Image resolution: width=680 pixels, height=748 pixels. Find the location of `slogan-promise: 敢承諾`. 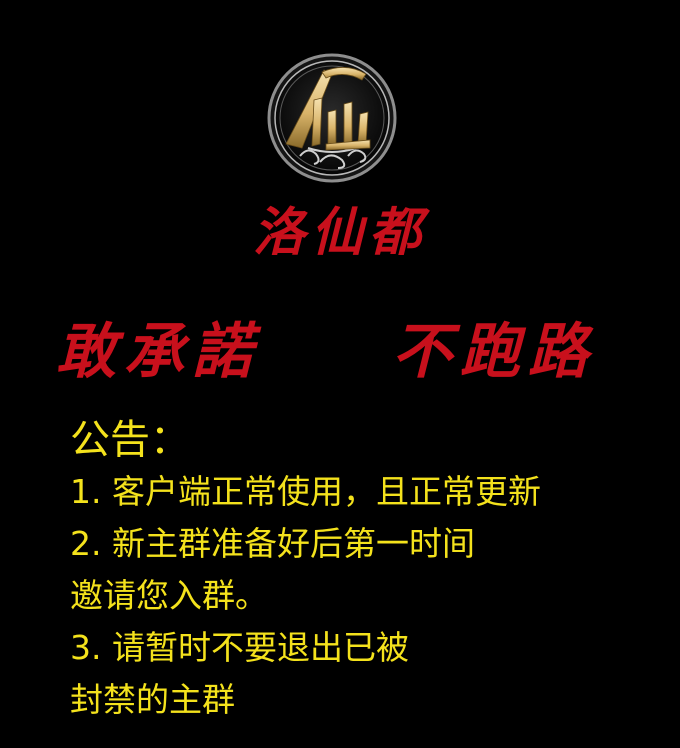

slogan-promise: 敢承諾 is located at coordinates (158, 352).